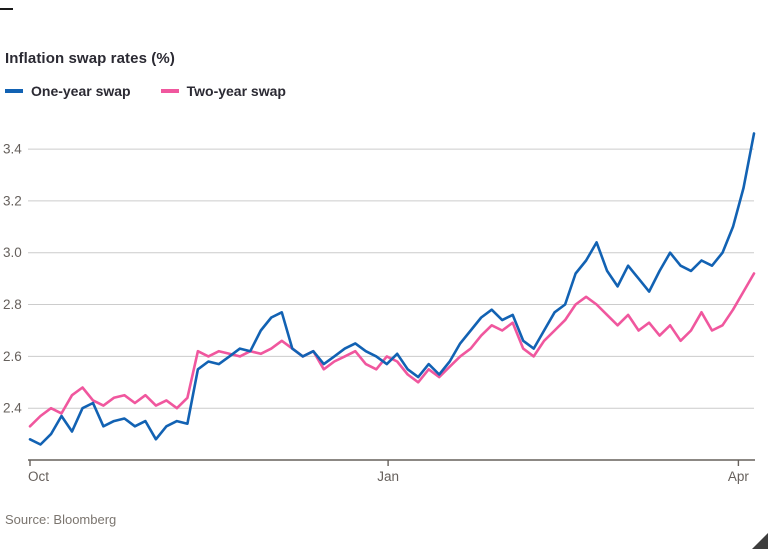 The image size is (768, 549). Describe the element at coordinates (61, 519) in the screenshot. I see `source-note: Source: Bloomberg` at that location.